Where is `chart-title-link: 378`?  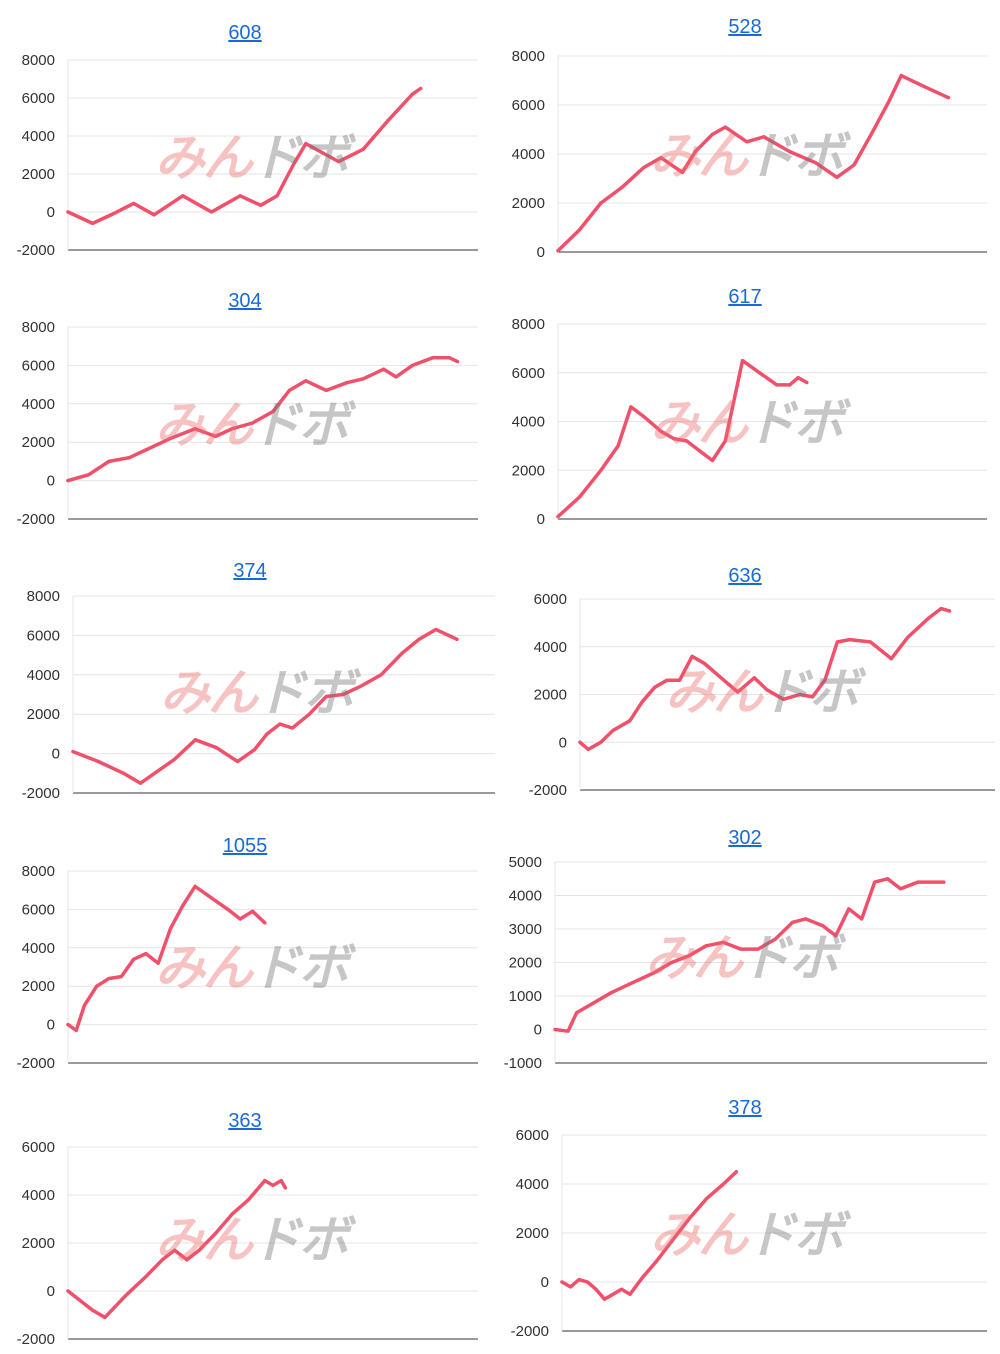
chart-title-link: 378 is located at coordinates (745, 1108).